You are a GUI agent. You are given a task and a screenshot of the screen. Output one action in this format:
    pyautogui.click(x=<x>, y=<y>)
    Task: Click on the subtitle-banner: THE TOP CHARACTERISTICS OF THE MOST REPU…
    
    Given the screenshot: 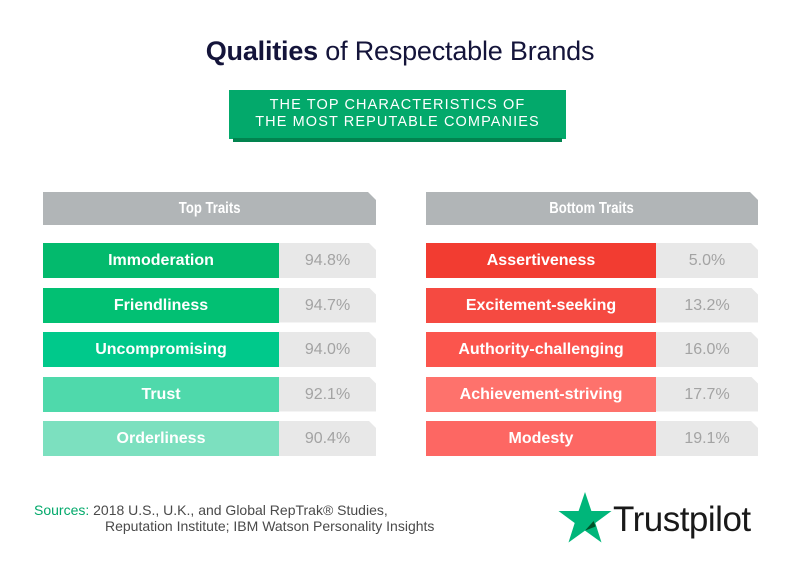 What is the action you would take?
    pyautogui.click(x=397, y=114)
    